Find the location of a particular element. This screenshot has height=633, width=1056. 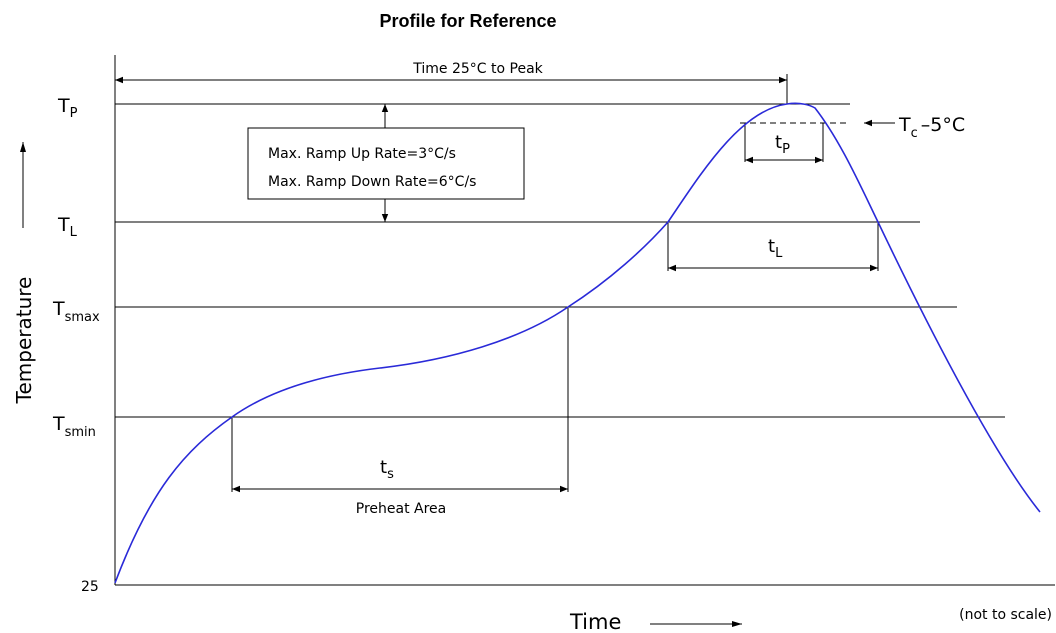

tl-duration-label: tL is located at coordinates (775, 248).